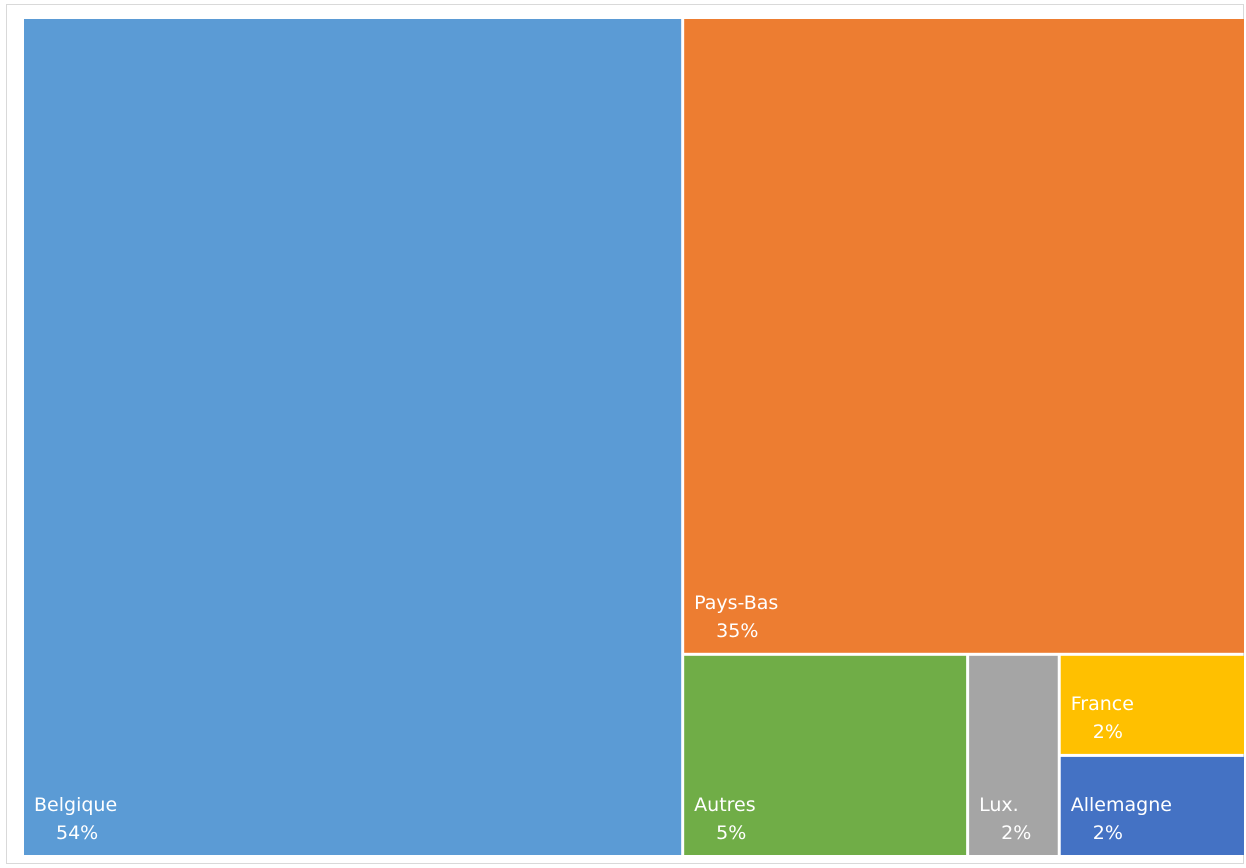 This screenshot has height=868, width=1246. I want to click on tile-value-allemagne: 2%, so click(1108, 833).